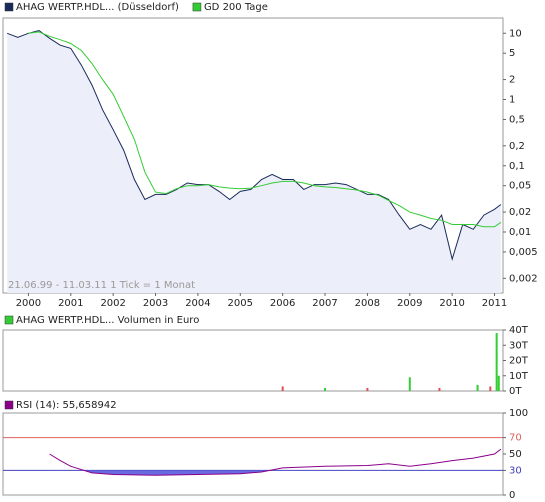 The width and height of the screenshot is (545, 502). Describe the element at coordinates (107, 320) in the screenshot. I see `legend-label: AHAG WERTP.HDL... Volumen in Euro` at that location.